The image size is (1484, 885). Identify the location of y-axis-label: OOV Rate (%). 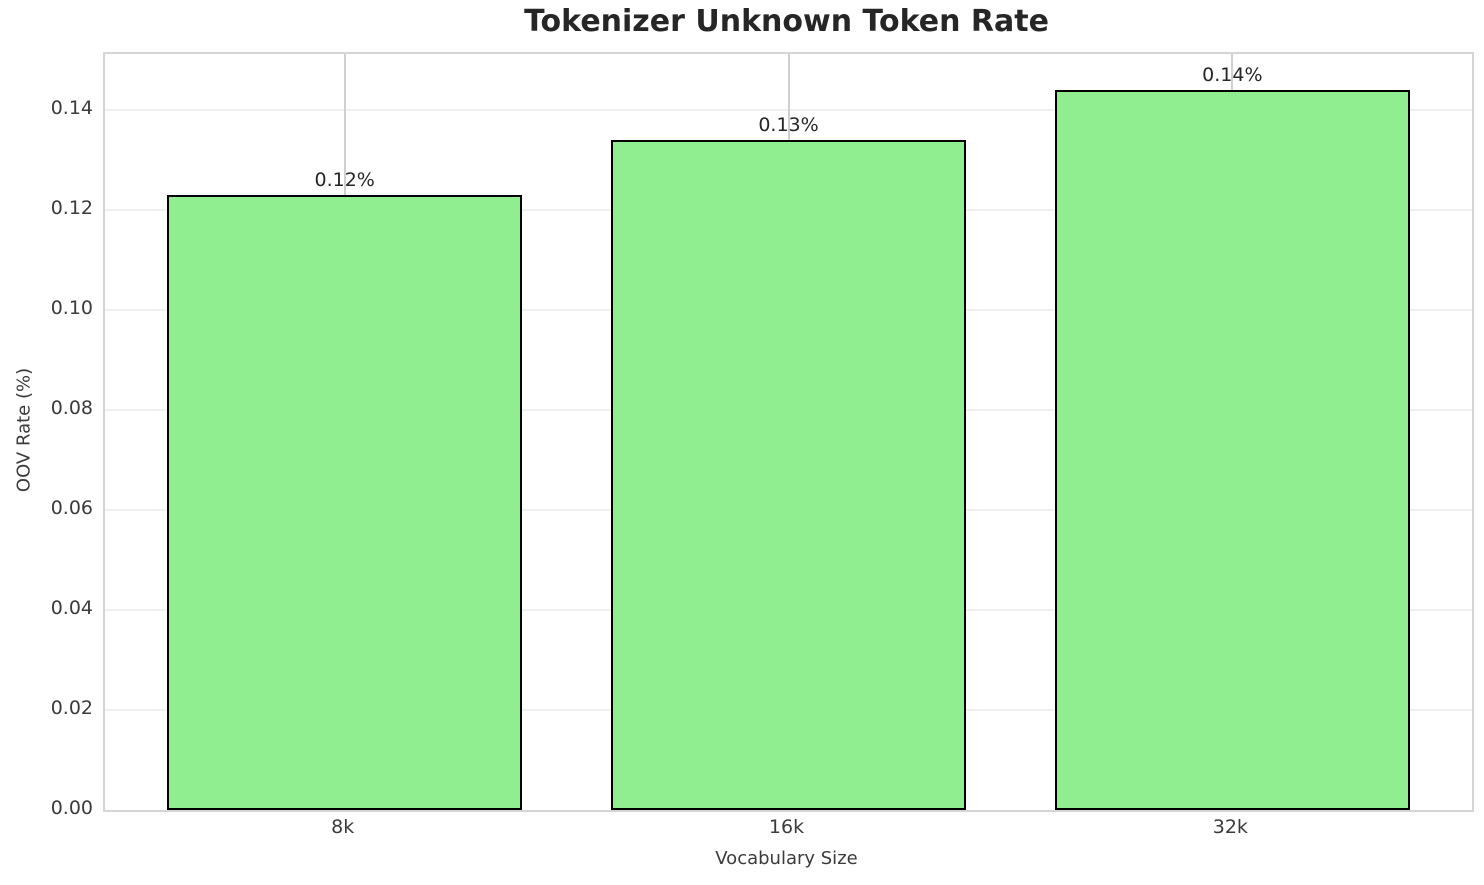
(24, 430).